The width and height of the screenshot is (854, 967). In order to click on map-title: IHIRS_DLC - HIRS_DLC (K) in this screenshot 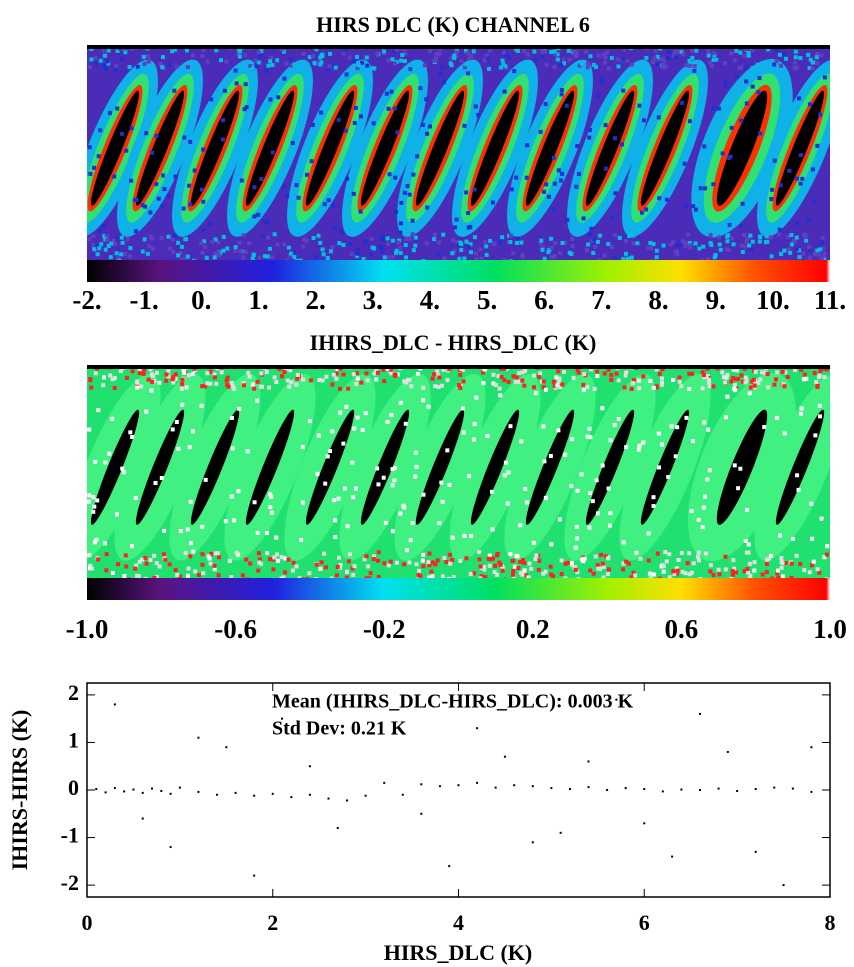, I will do `click(453, 342)`.